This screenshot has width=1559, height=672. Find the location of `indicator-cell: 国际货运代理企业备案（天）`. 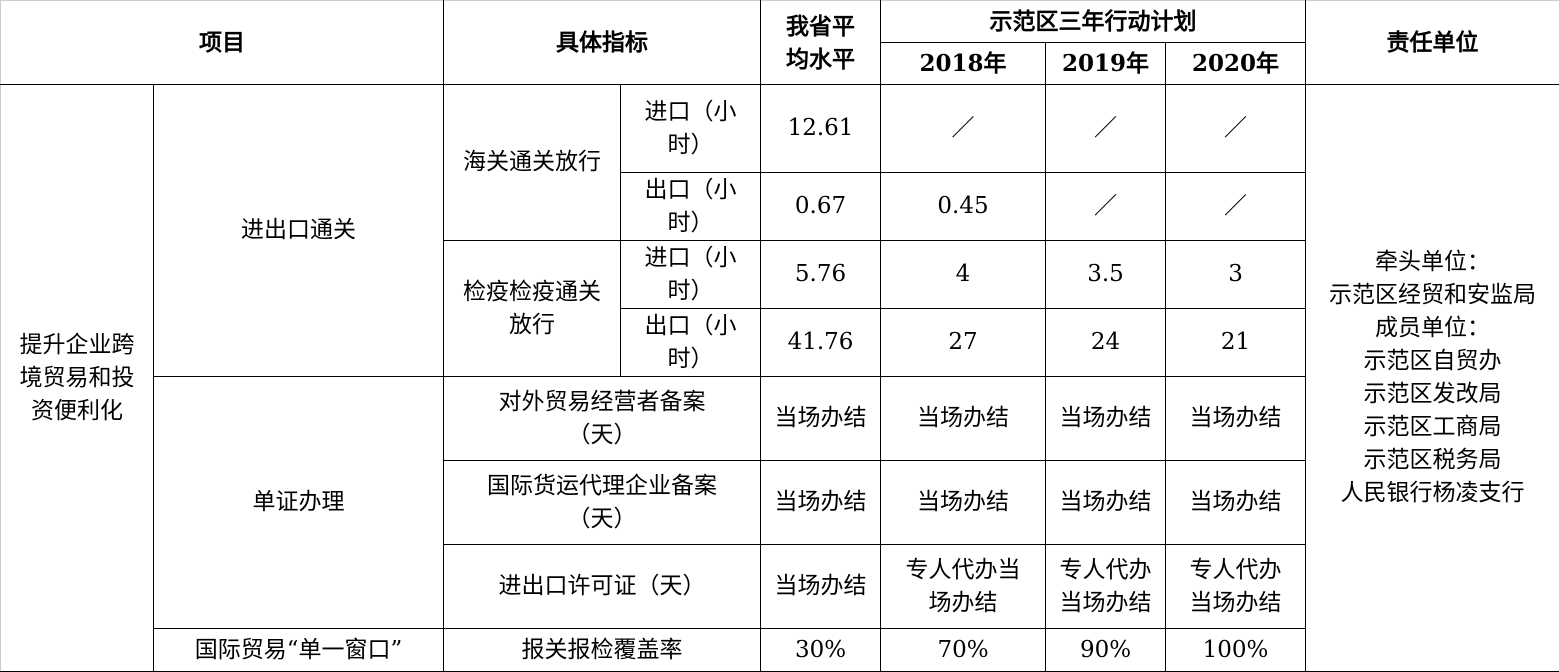

indicator-cell: 国际货运代理企业备案（天） is located at coordinates (602, 503).